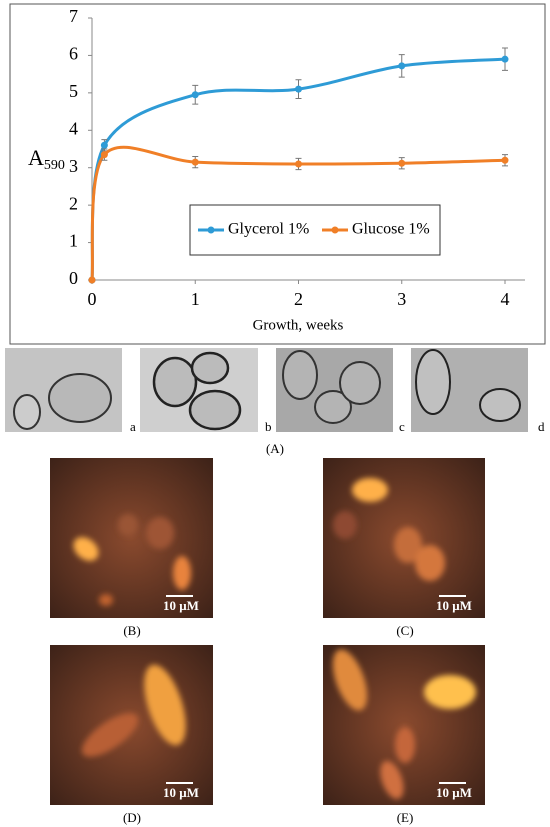 The image size is (550, 827). What do you see at coordinates (73, 54) in the screenshot?
I see `y-tick-label: 6` at bounding box center [73, 54].